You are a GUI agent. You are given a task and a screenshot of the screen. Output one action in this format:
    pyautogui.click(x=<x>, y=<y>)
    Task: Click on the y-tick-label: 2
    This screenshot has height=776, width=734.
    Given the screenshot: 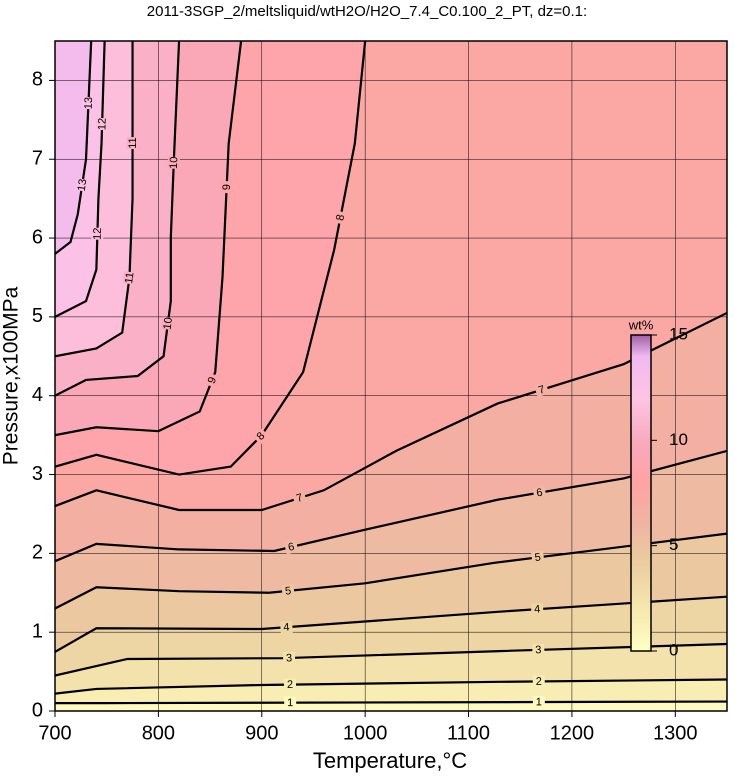 What is the action you would take?
    pyautogui.click(x=37, y=553)
    